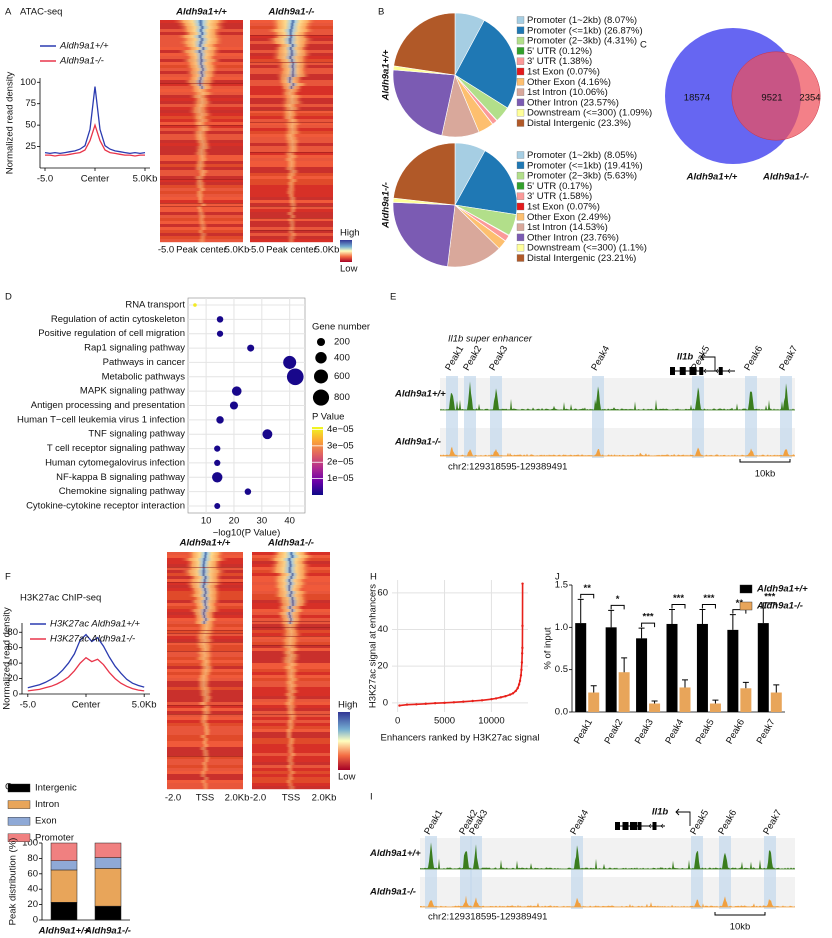 The width and height of the screenshot is (832, 938). Describe the element at coordinates (237, 798) in the screenshot. I see `x-tick-label: 2.0Kb` at that location.